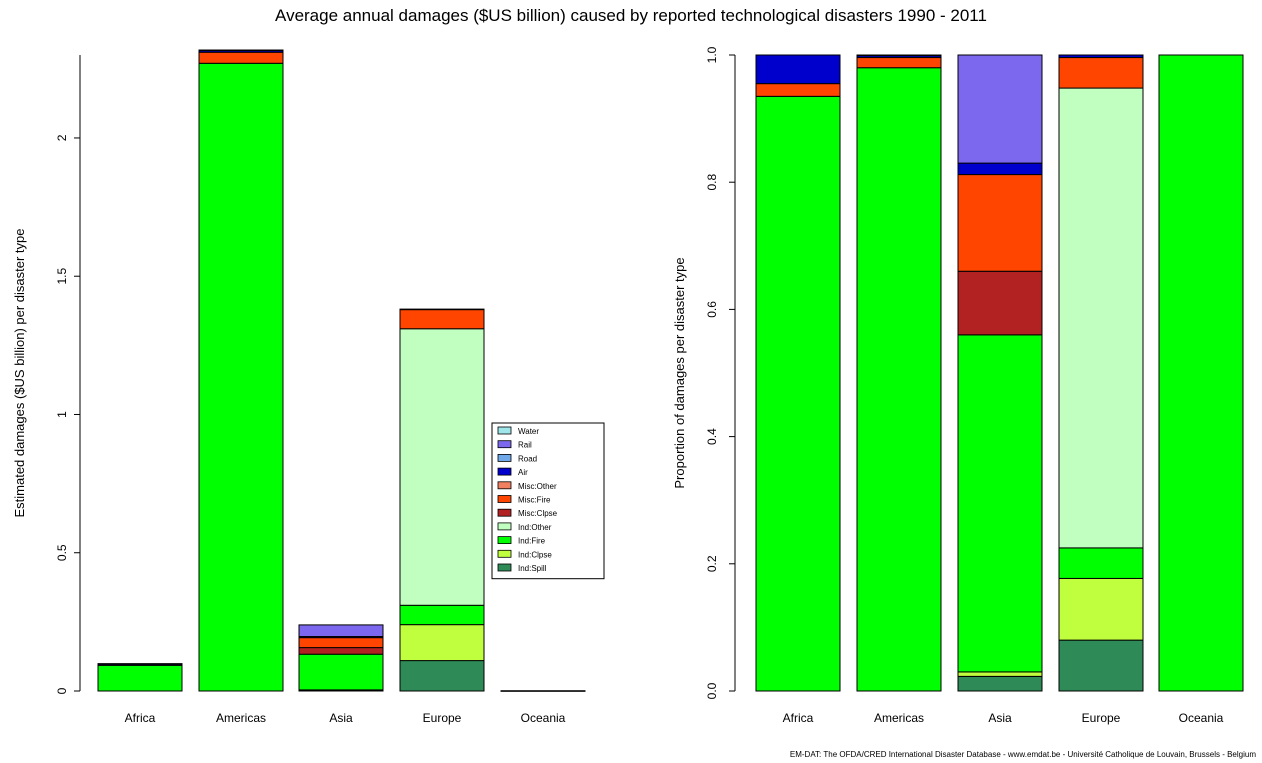 The height and width of the screenshot is (763, 1262). What do you see at coordinates (712, 436) in the screenshot?
I see `y-tick-label: 0.4` at bounding box center [712, 436].